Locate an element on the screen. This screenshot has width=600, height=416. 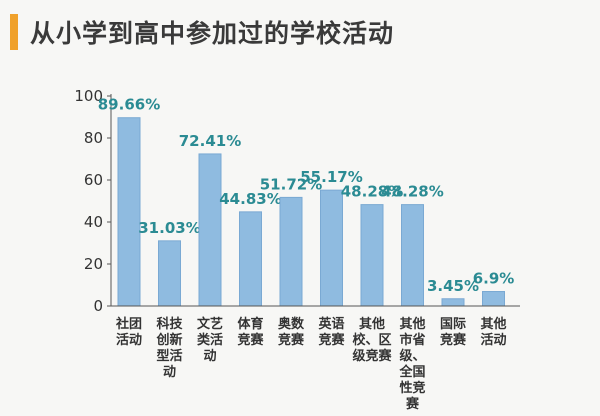
x-category-label: 类活 is located at coordinates (210, 340).